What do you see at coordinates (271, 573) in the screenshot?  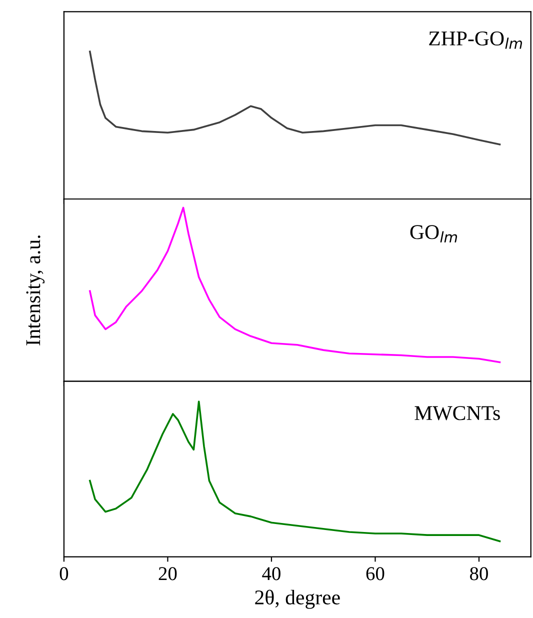 I see `x-tick-label: 40` at bounding box center [271, 573].